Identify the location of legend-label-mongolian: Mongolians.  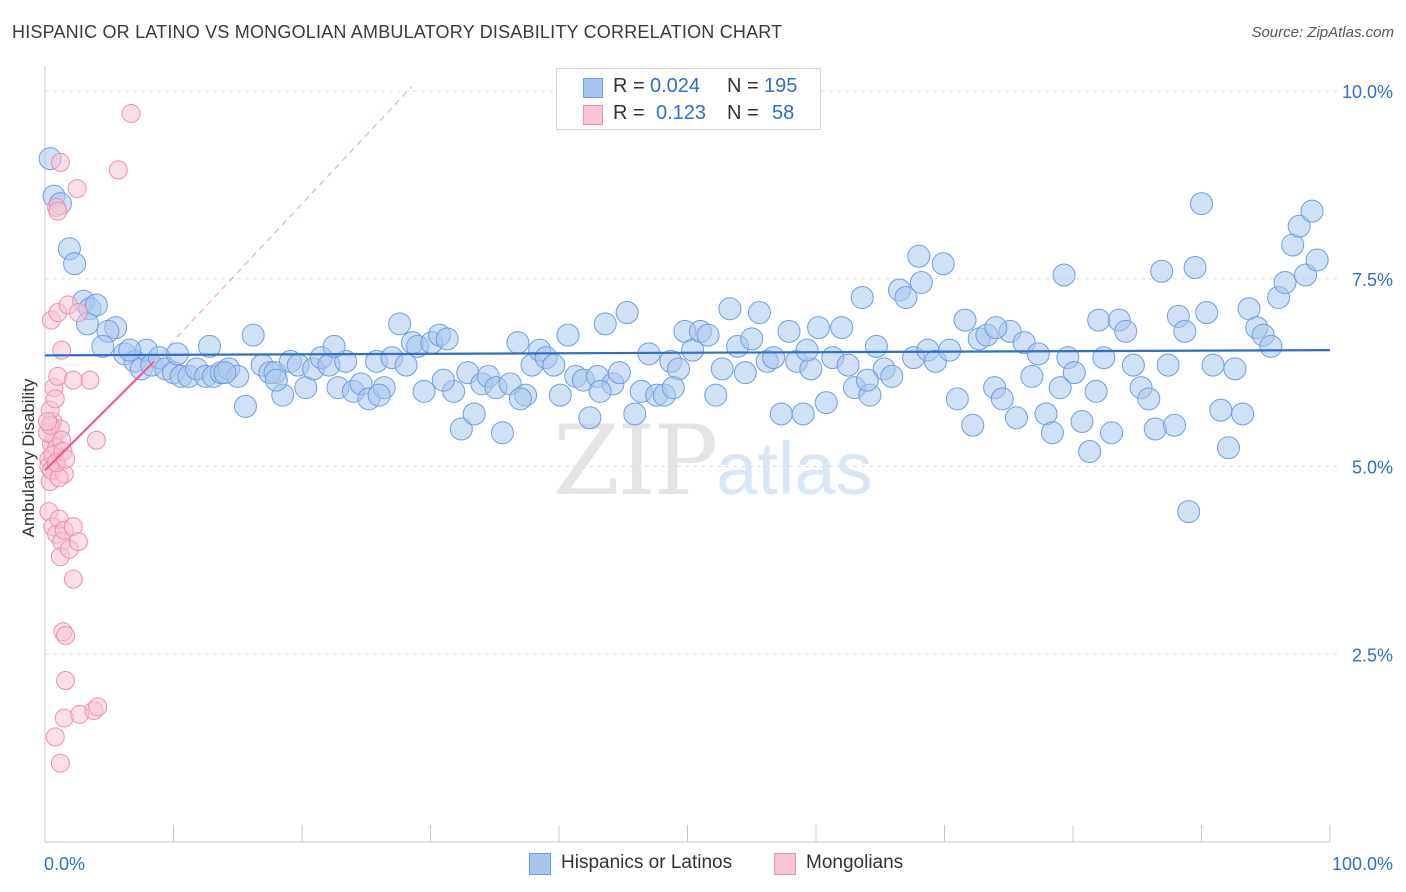
(855, 862).